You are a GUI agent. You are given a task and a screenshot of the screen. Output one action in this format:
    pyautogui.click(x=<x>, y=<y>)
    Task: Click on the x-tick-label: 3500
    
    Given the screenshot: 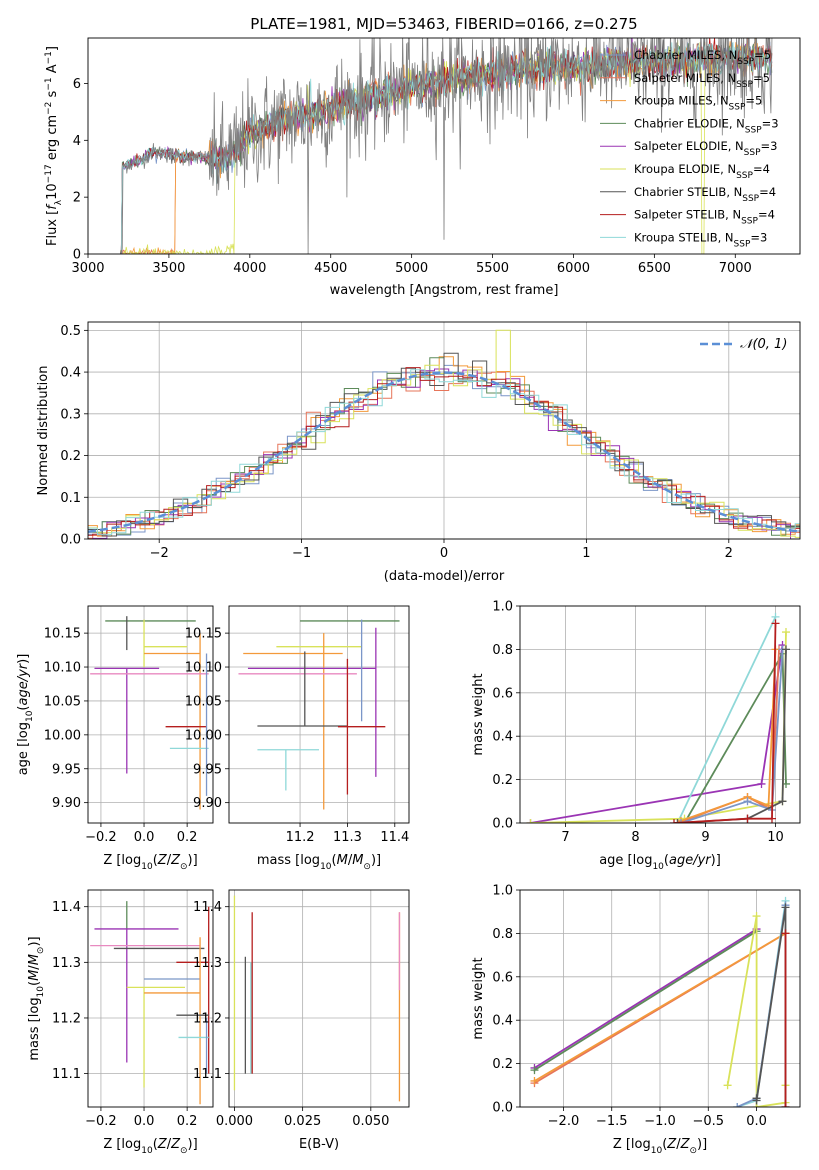 What is the action you would take?
    pyautogui.click(x=168, y=268)
    